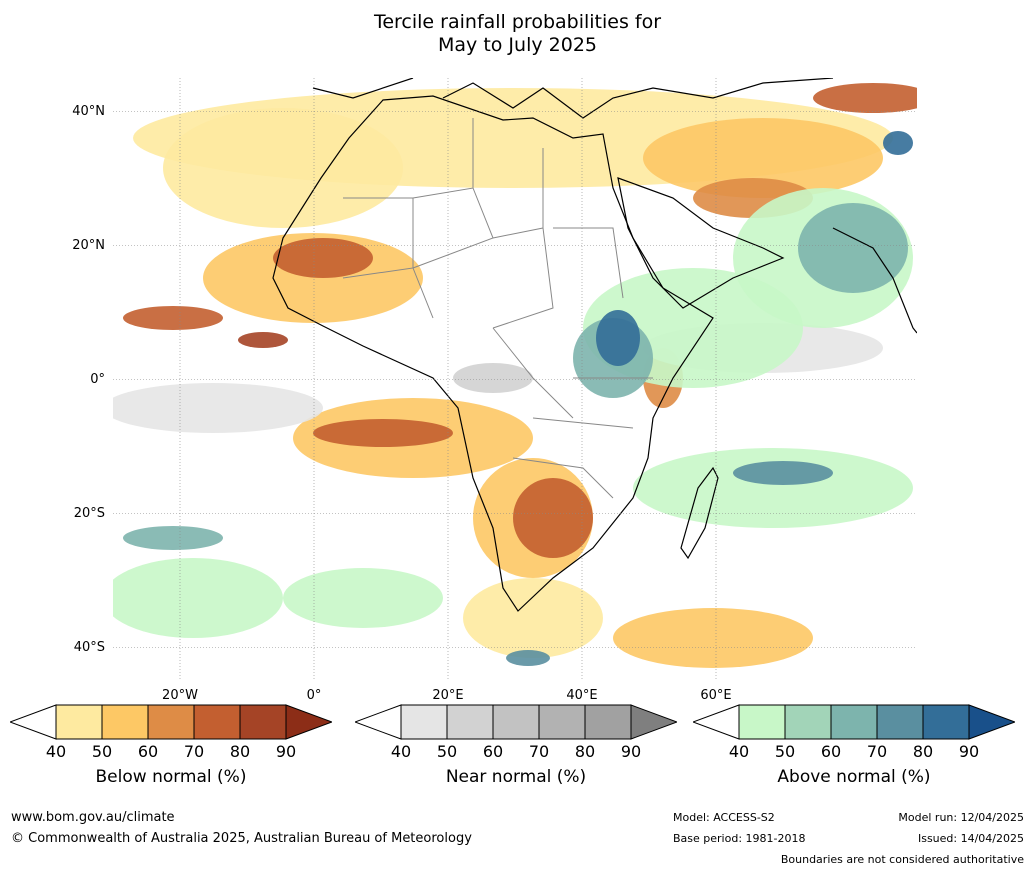  Describe the element at coordinates (874, 280) in the screenshot. I see `india-coastline` at that location.